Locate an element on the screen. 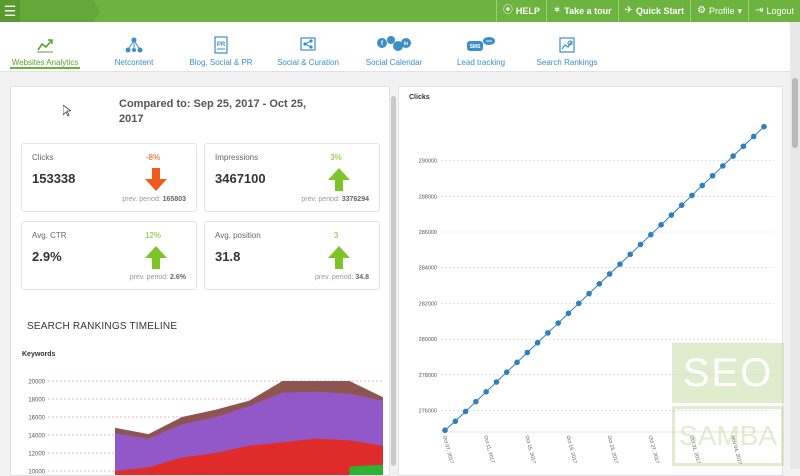  metric-change: 12% is located at coordinates (152, 235).